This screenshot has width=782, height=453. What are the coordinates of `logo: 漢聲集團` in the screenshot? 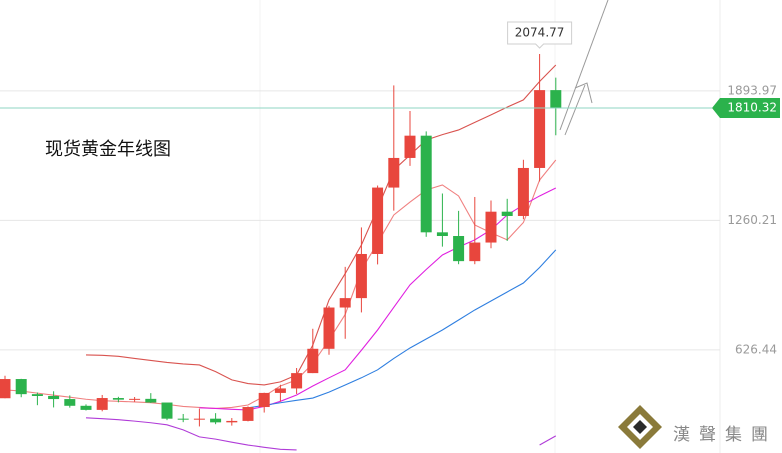 It's located at (697, 427).